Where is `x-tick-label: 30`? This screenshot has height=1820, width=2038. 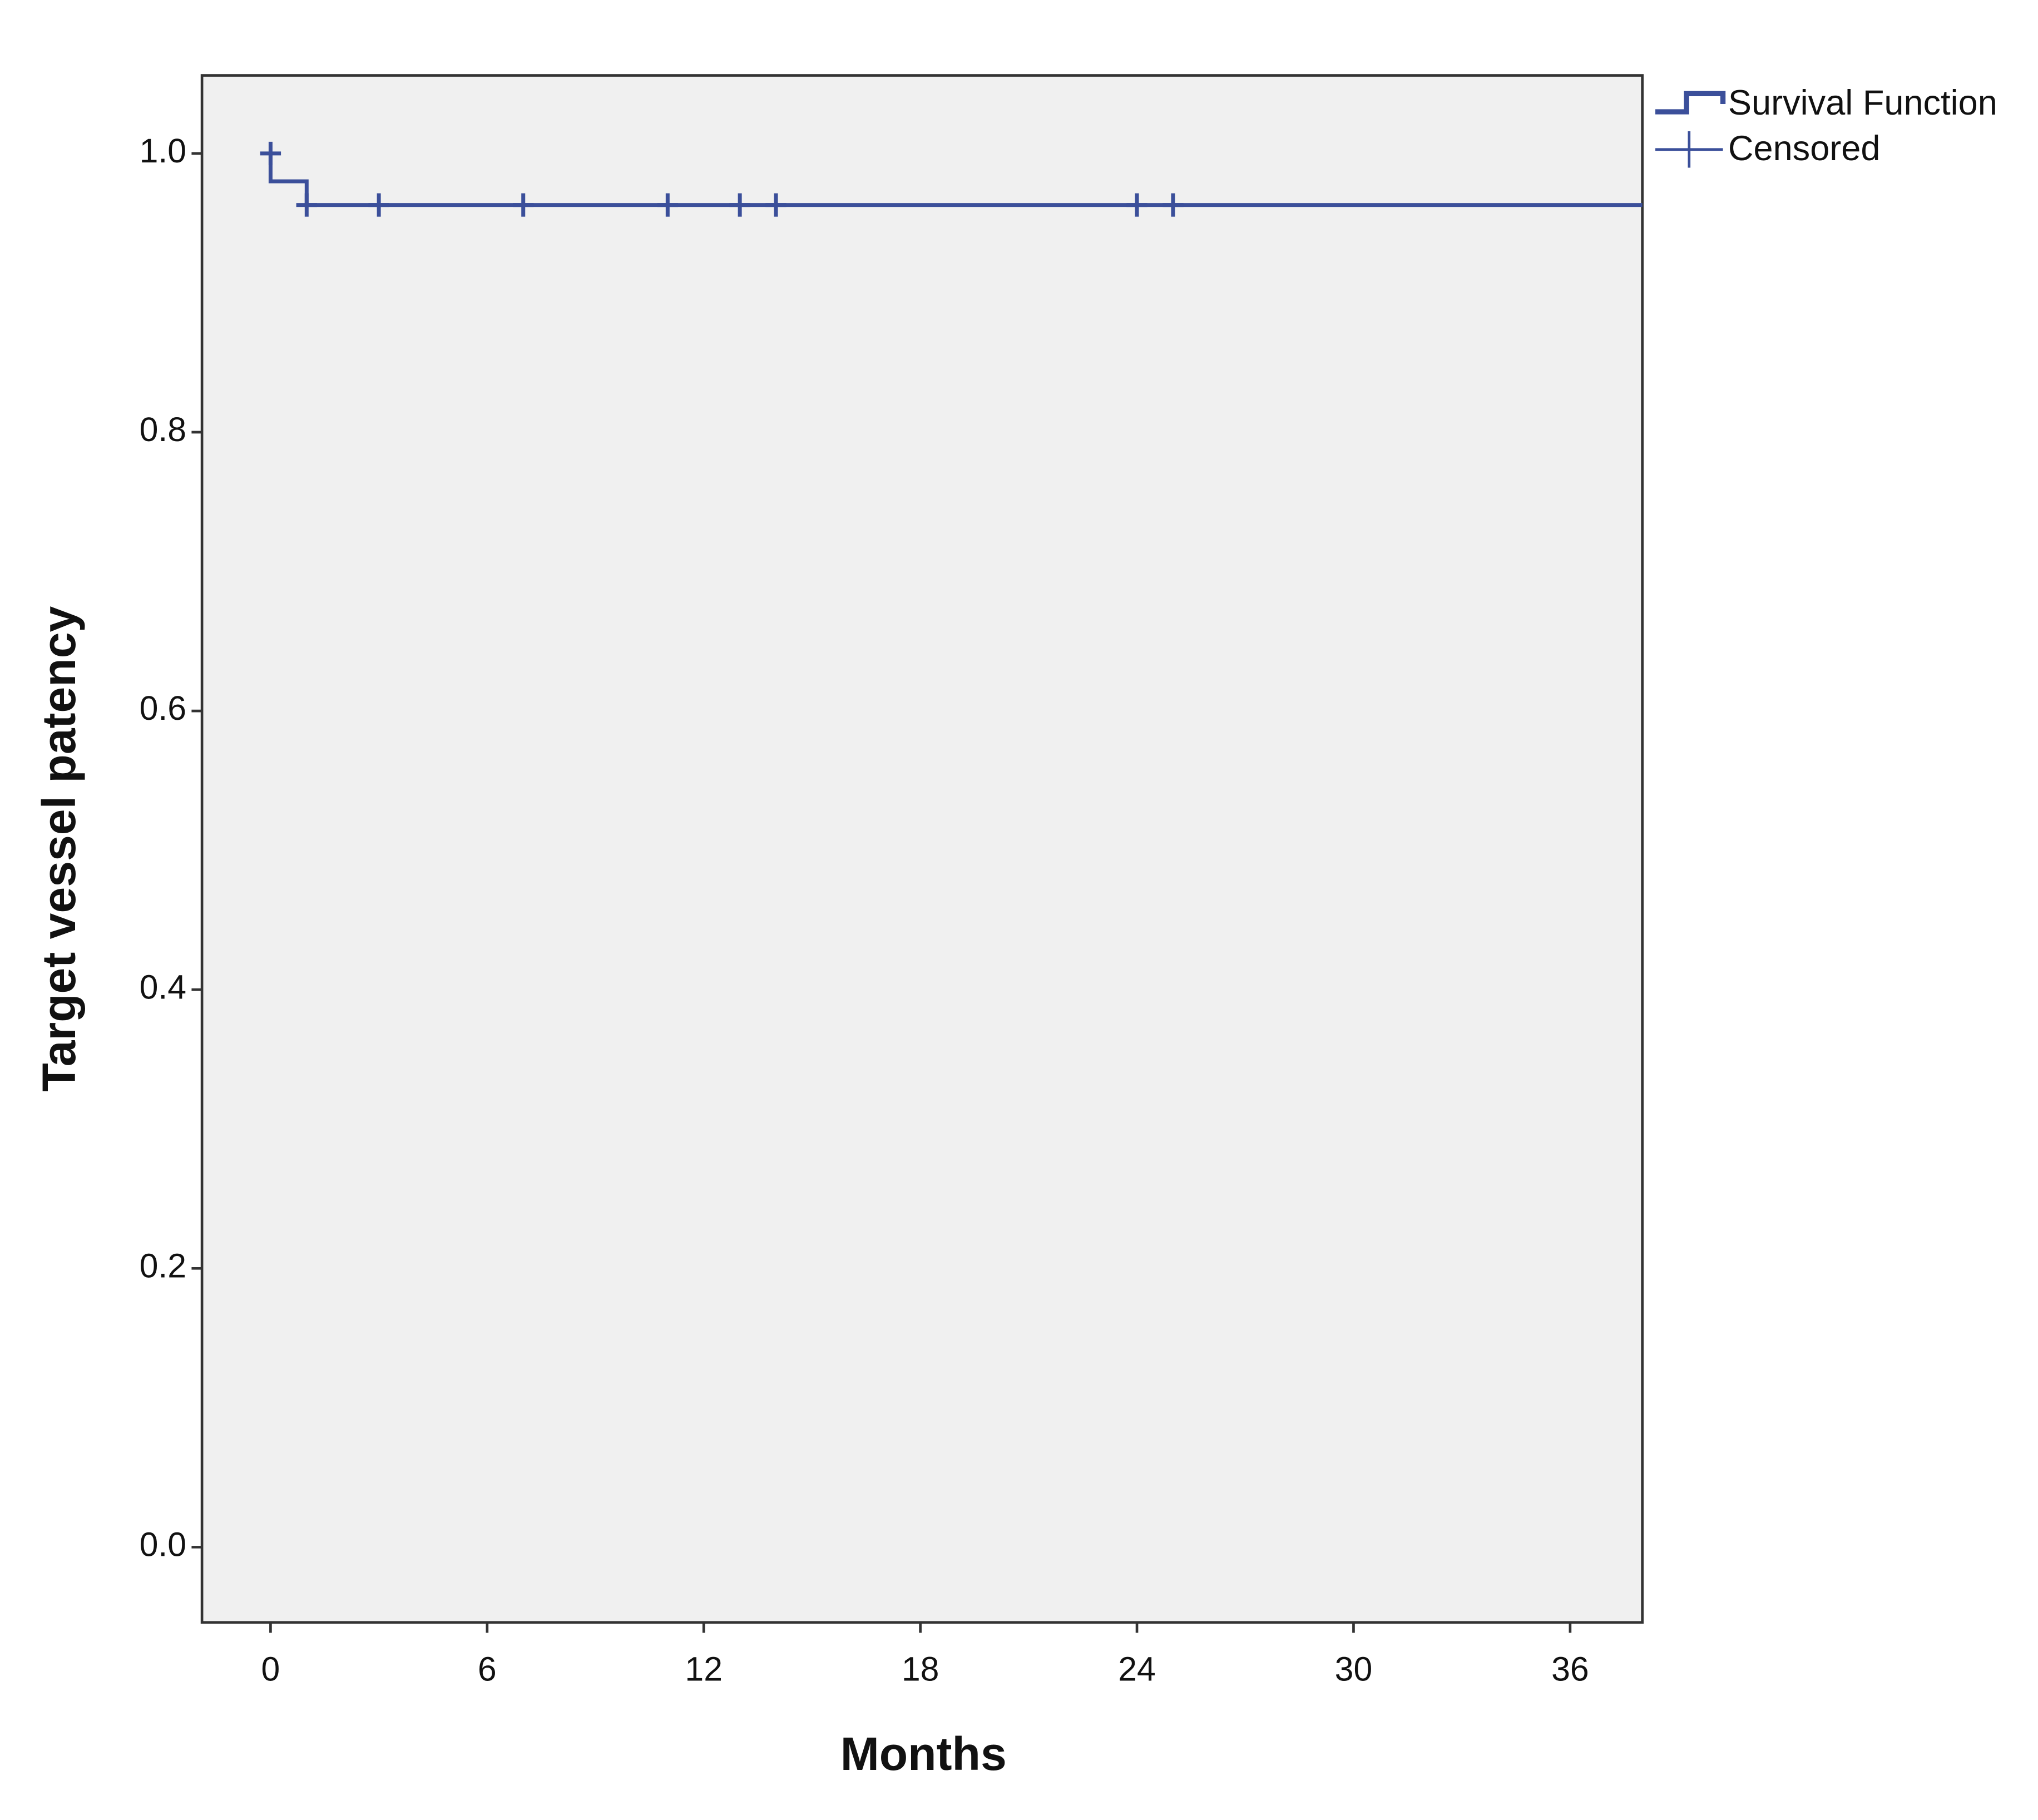 x-tick-label: 30 is located at coordinates (1354, 1669).